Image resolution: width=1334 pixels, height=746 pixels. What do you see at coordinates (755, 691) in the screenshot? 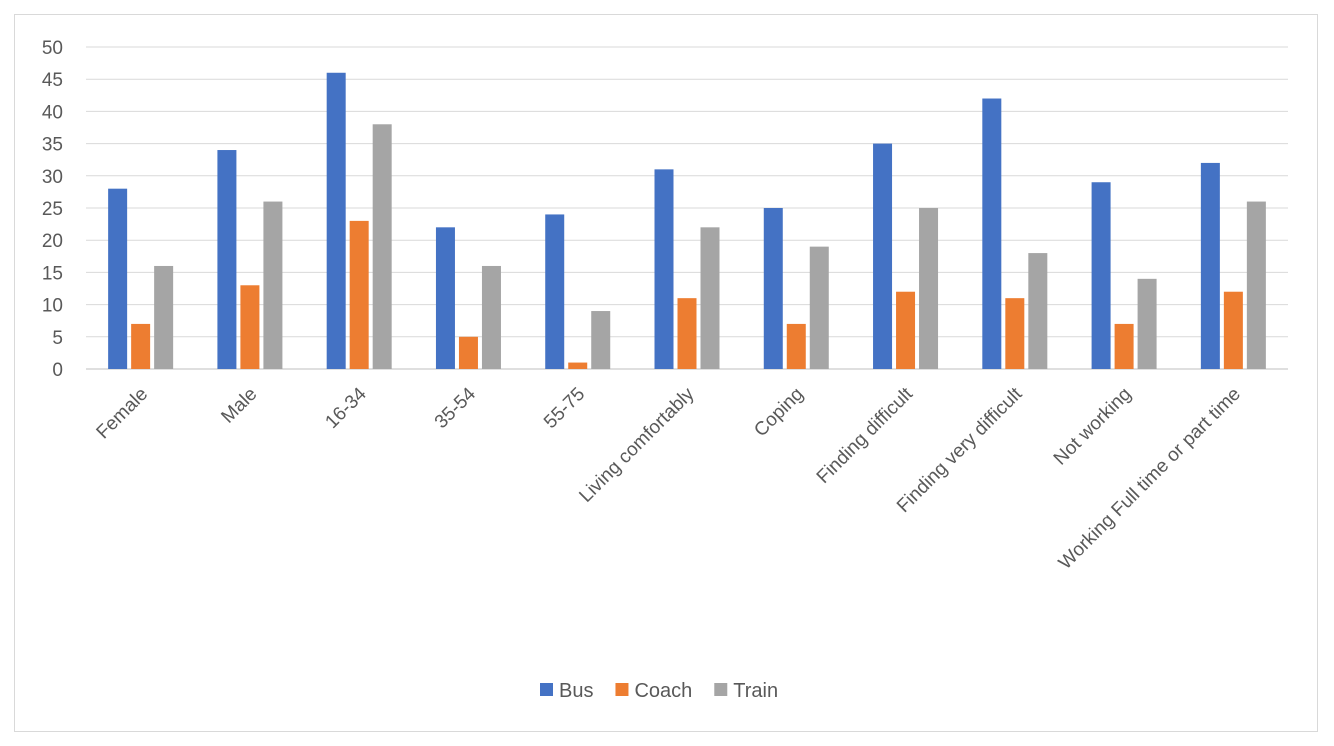
I see `legend-label-train: Train` at bounding box center [755, 691].